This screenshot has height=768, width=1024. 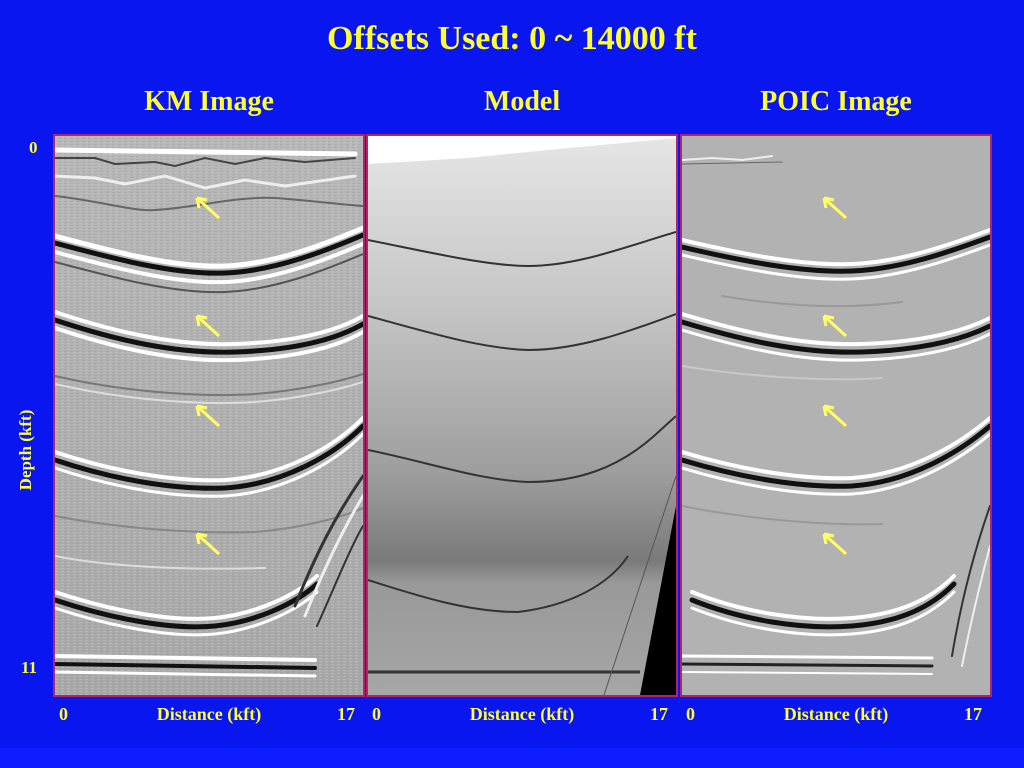 I want to click on poic-image-title: POIC Image, so click(x=836, y=101).